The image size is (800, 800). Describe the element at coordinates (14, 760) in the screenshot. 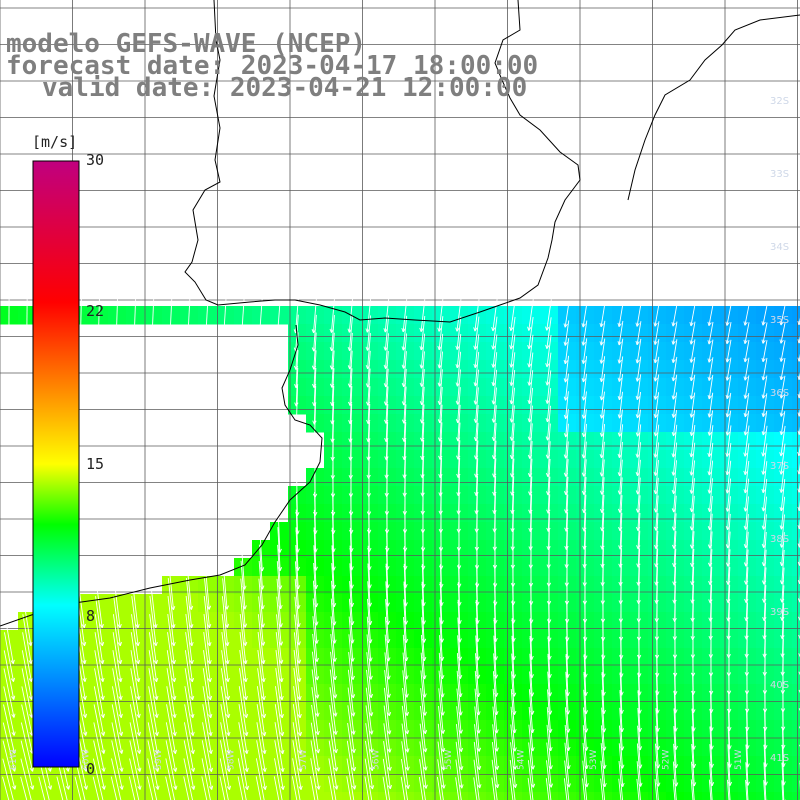

I see `lon-label-61W: 61W` at that location.